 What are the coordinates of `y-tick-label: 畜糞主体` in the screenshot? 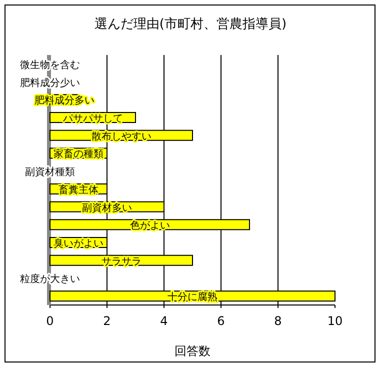 It's located at (78, 190).